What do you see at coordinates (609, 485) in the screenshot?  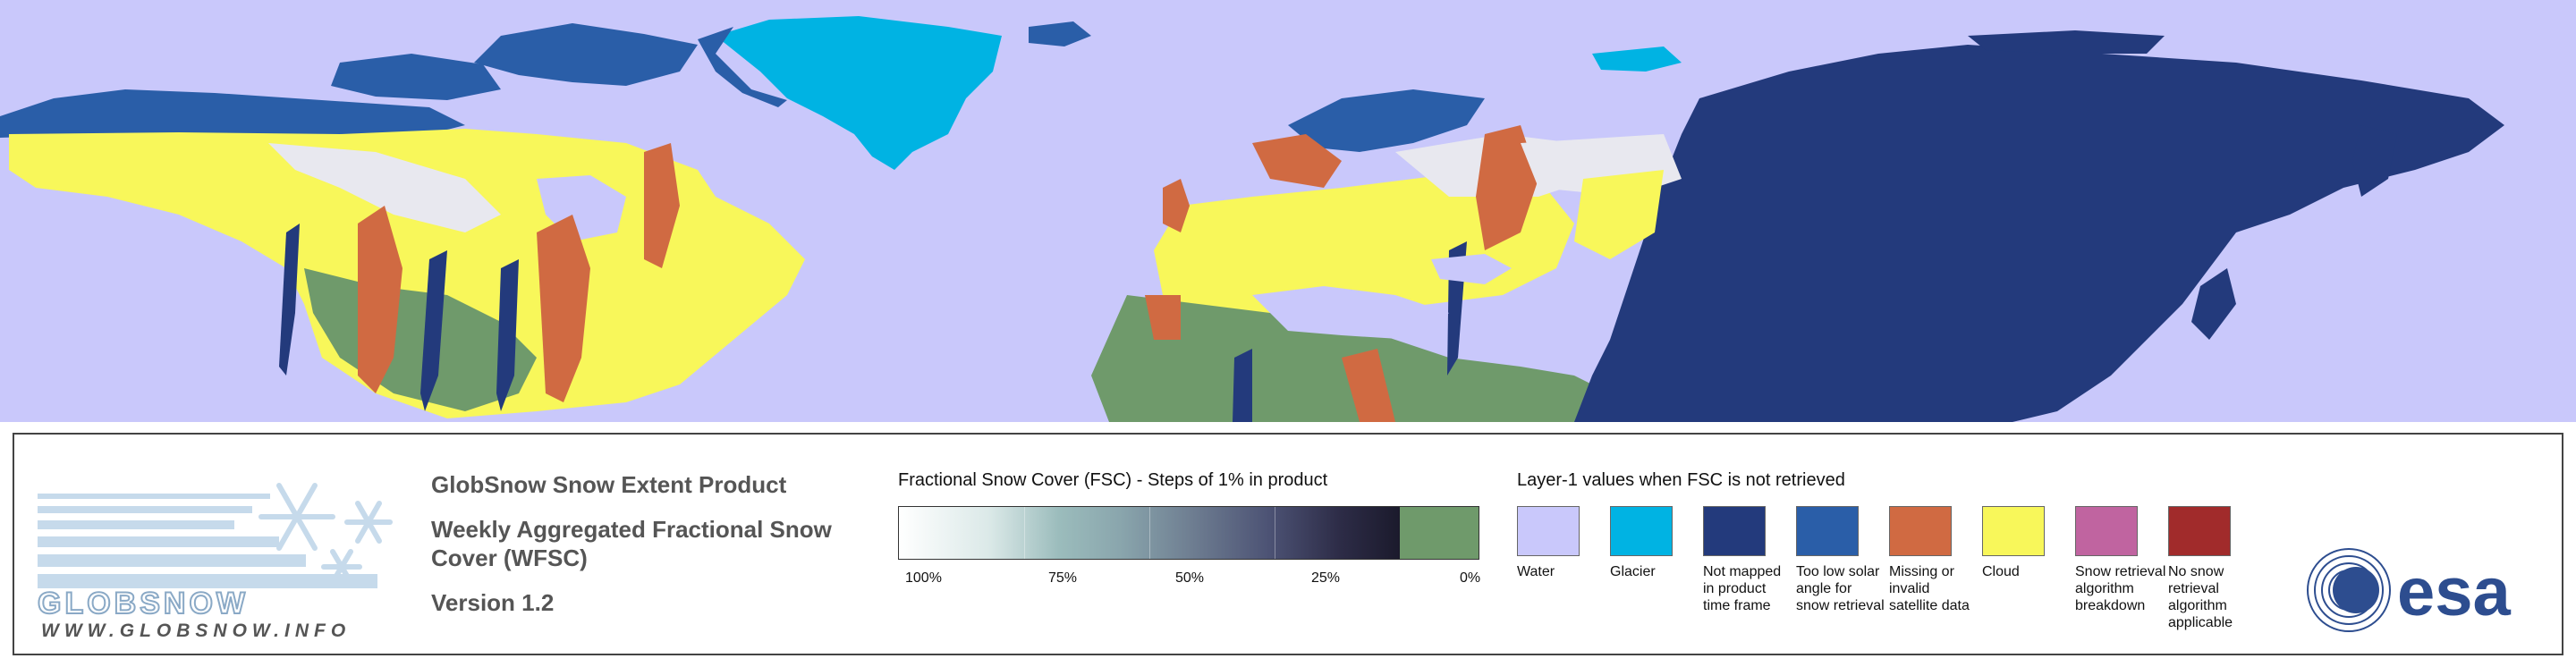 I see `product-title: GlobSnow Snow Extent Product` at bounding box center [609, 485].